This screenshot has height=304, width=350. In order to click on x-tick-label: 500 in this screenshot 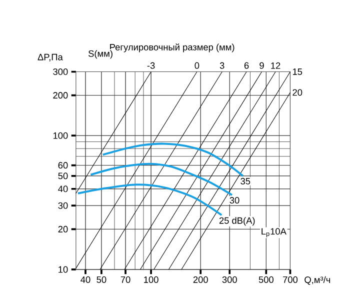, I will do `click(266, 280)`.